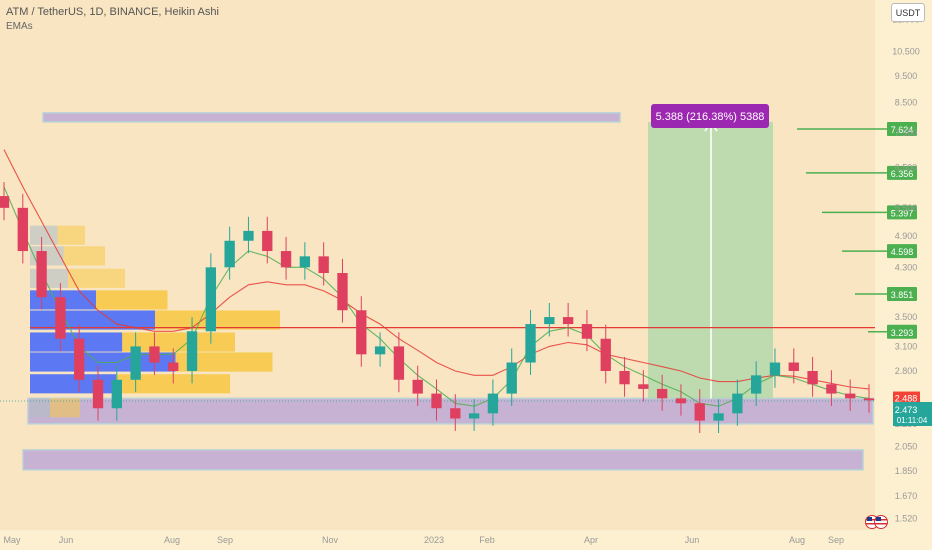 The height and width of the screenshot is (550, 932). Describe the element at coordinates (906, 76) in the screenshot. I see `y-tick-label: 9.500` at that location.